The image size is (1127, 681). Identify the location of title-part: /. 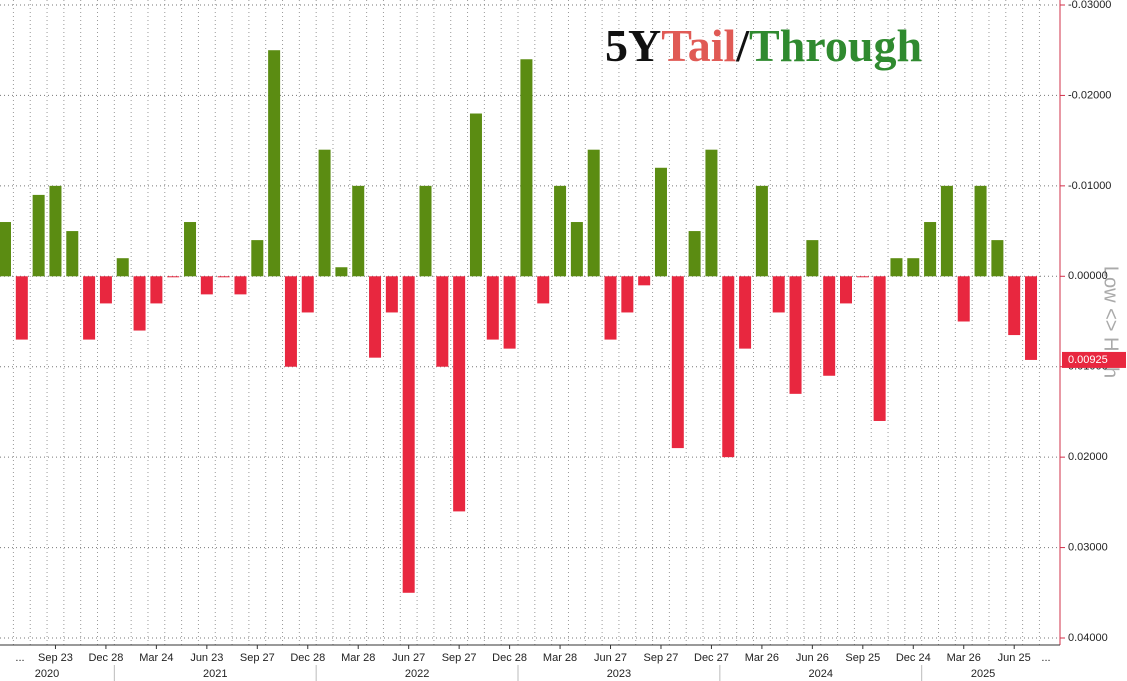
(742, 45).